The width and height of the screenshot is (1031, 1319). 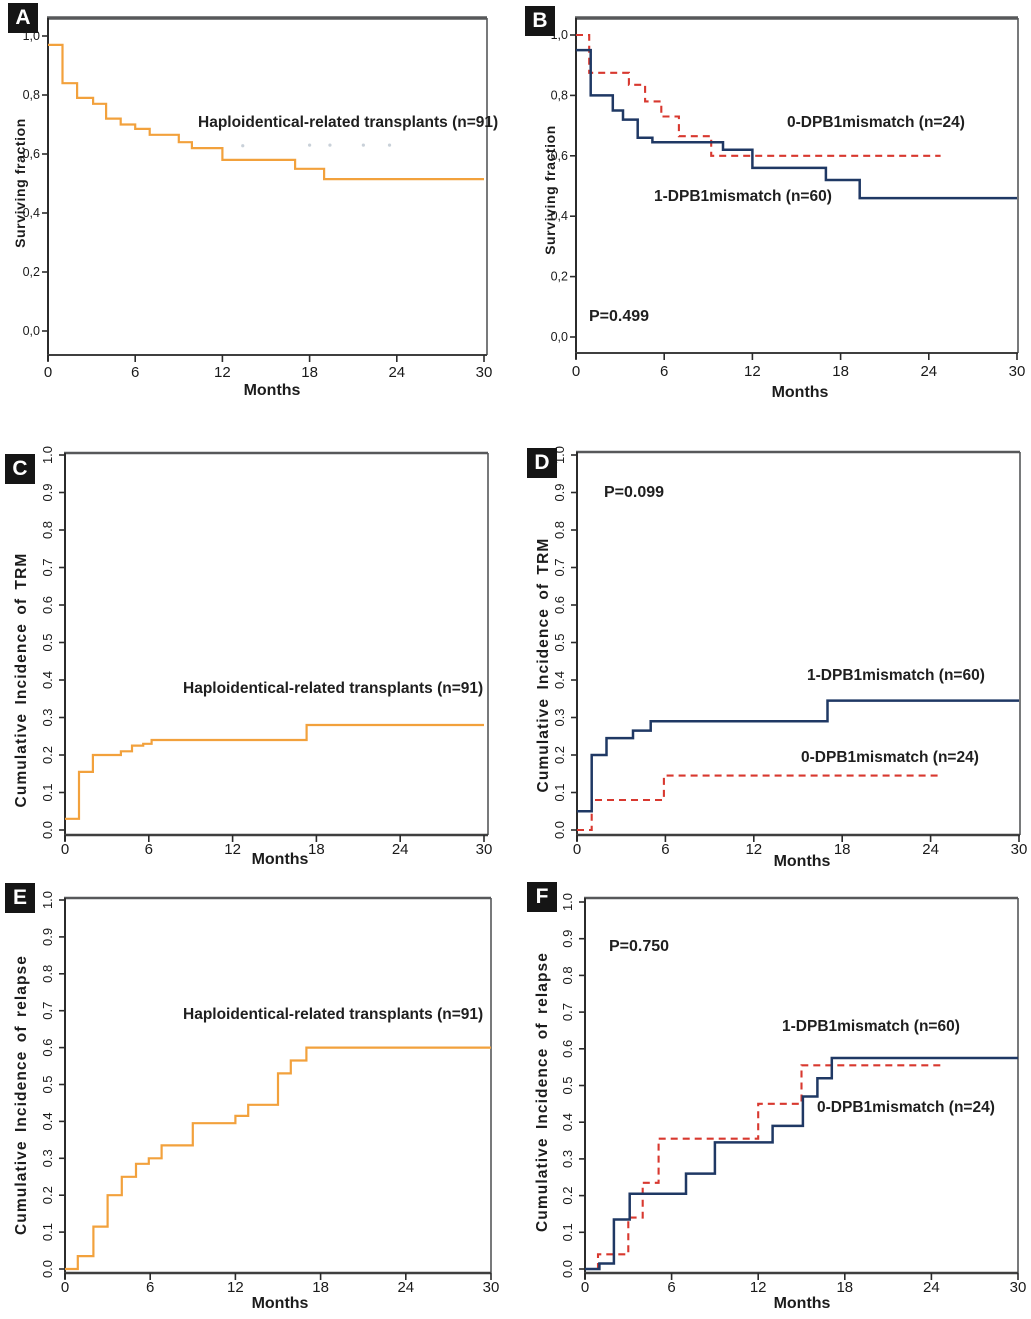 I want to click on y-tick-label: 0,4, so click(x=31, y=213).